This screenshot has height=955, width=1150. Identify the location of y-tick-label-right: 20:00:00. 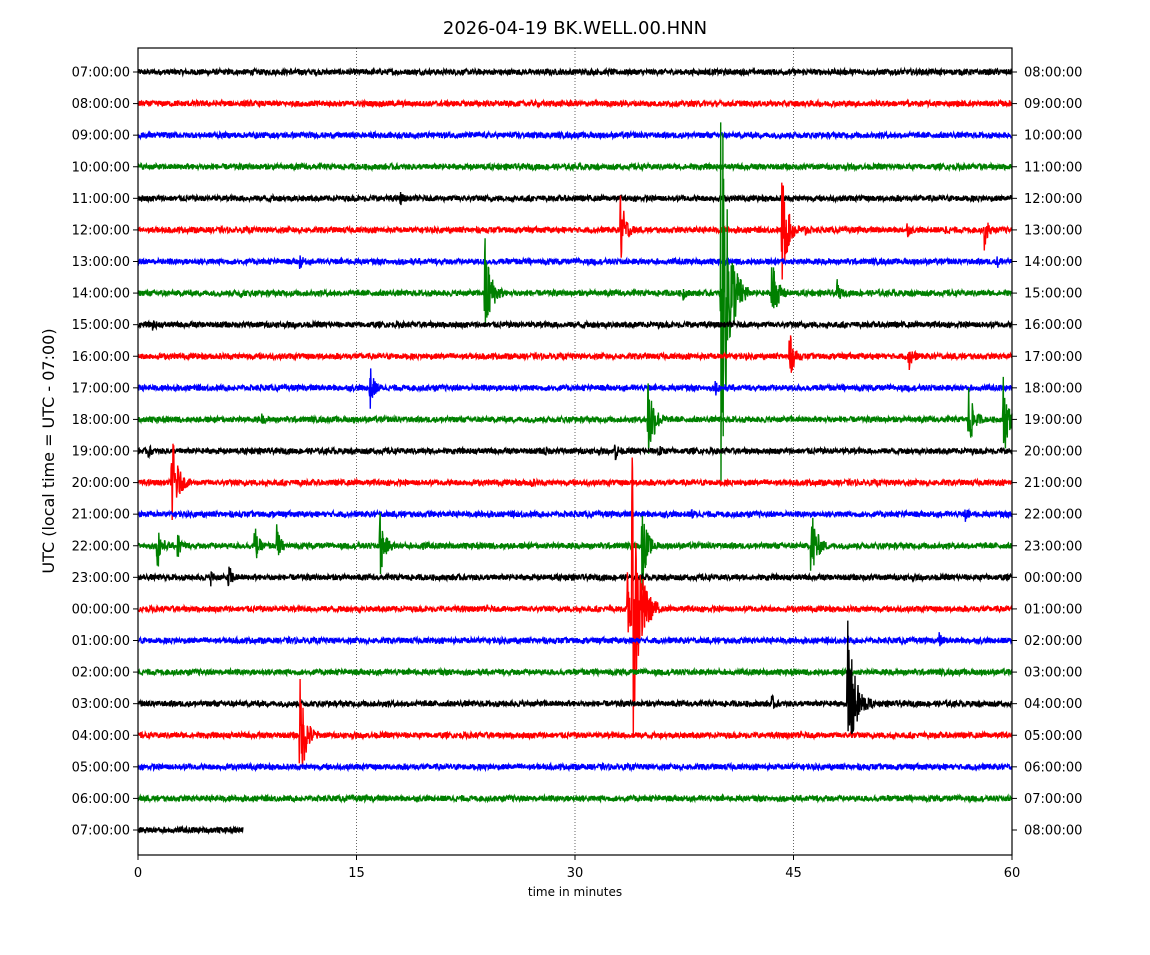
(1053, 452).